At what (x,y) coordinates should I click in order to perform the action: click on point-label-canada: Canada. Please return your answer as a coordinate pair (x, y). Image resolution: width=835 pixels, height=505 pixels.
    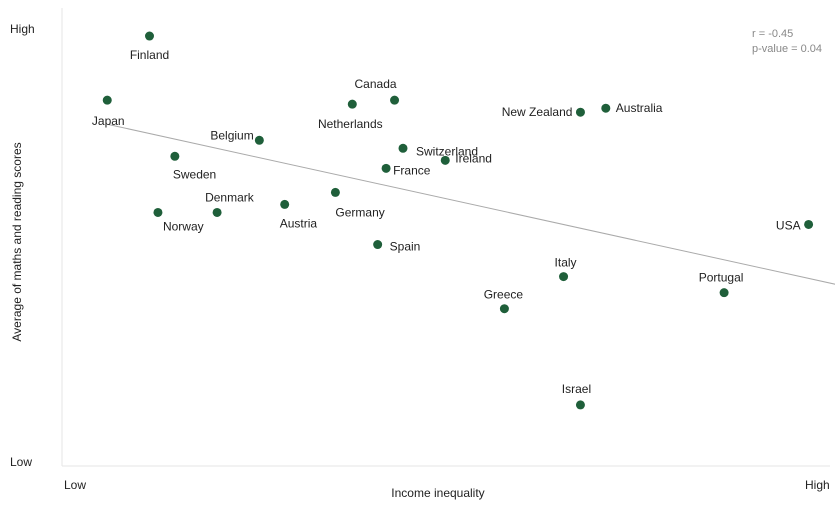
    Looking at the image, I should click on (376, 84).